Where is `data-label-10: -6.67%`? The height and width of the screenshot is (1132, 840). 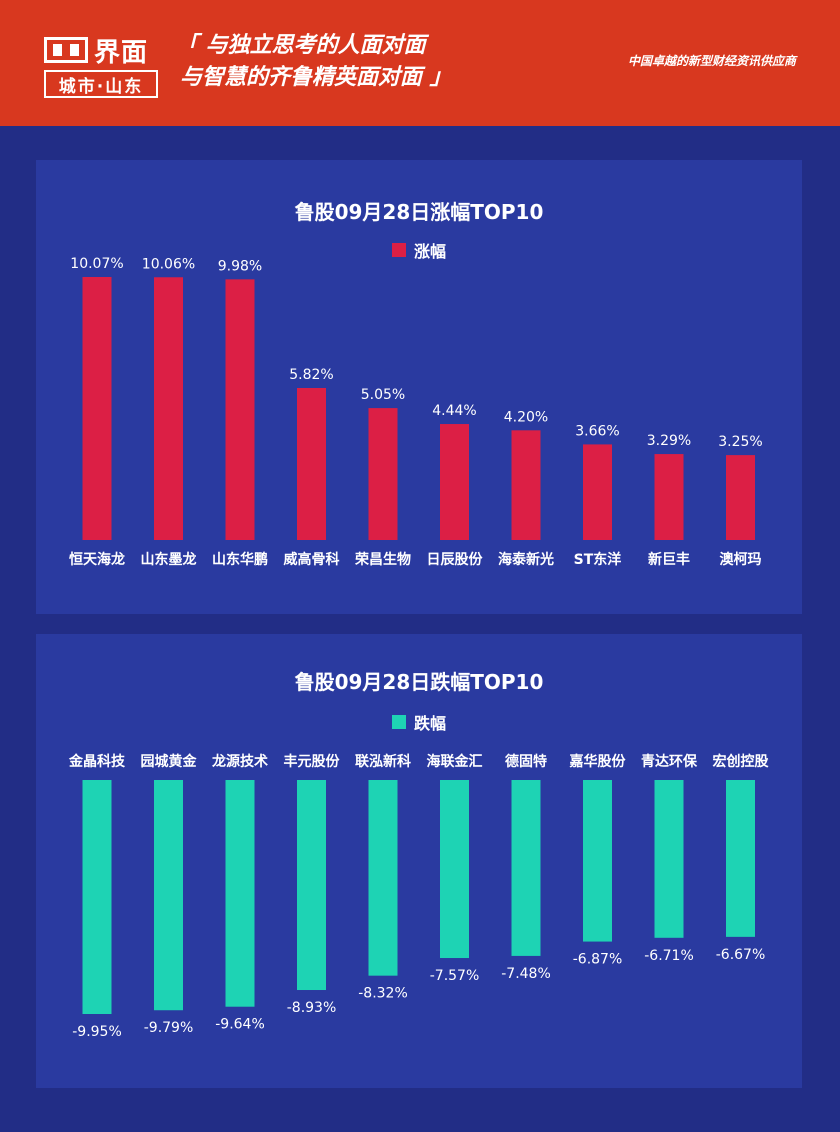
data-label-10: -6.67% is located at coordinates (741, 955).